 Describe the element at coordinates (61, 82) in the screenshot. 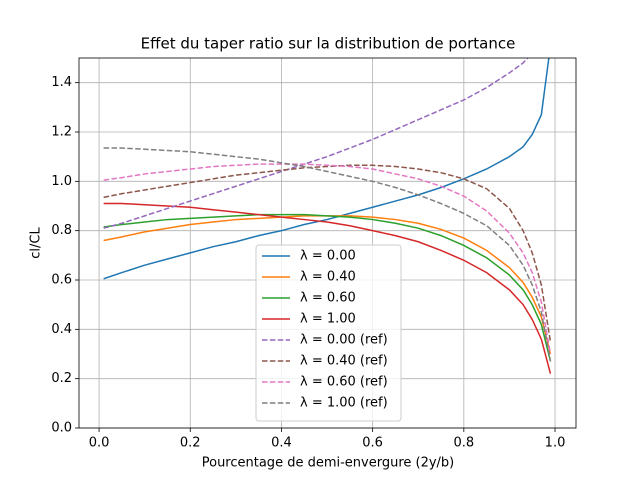

I see `y-tick-label: 1.4` at that location.